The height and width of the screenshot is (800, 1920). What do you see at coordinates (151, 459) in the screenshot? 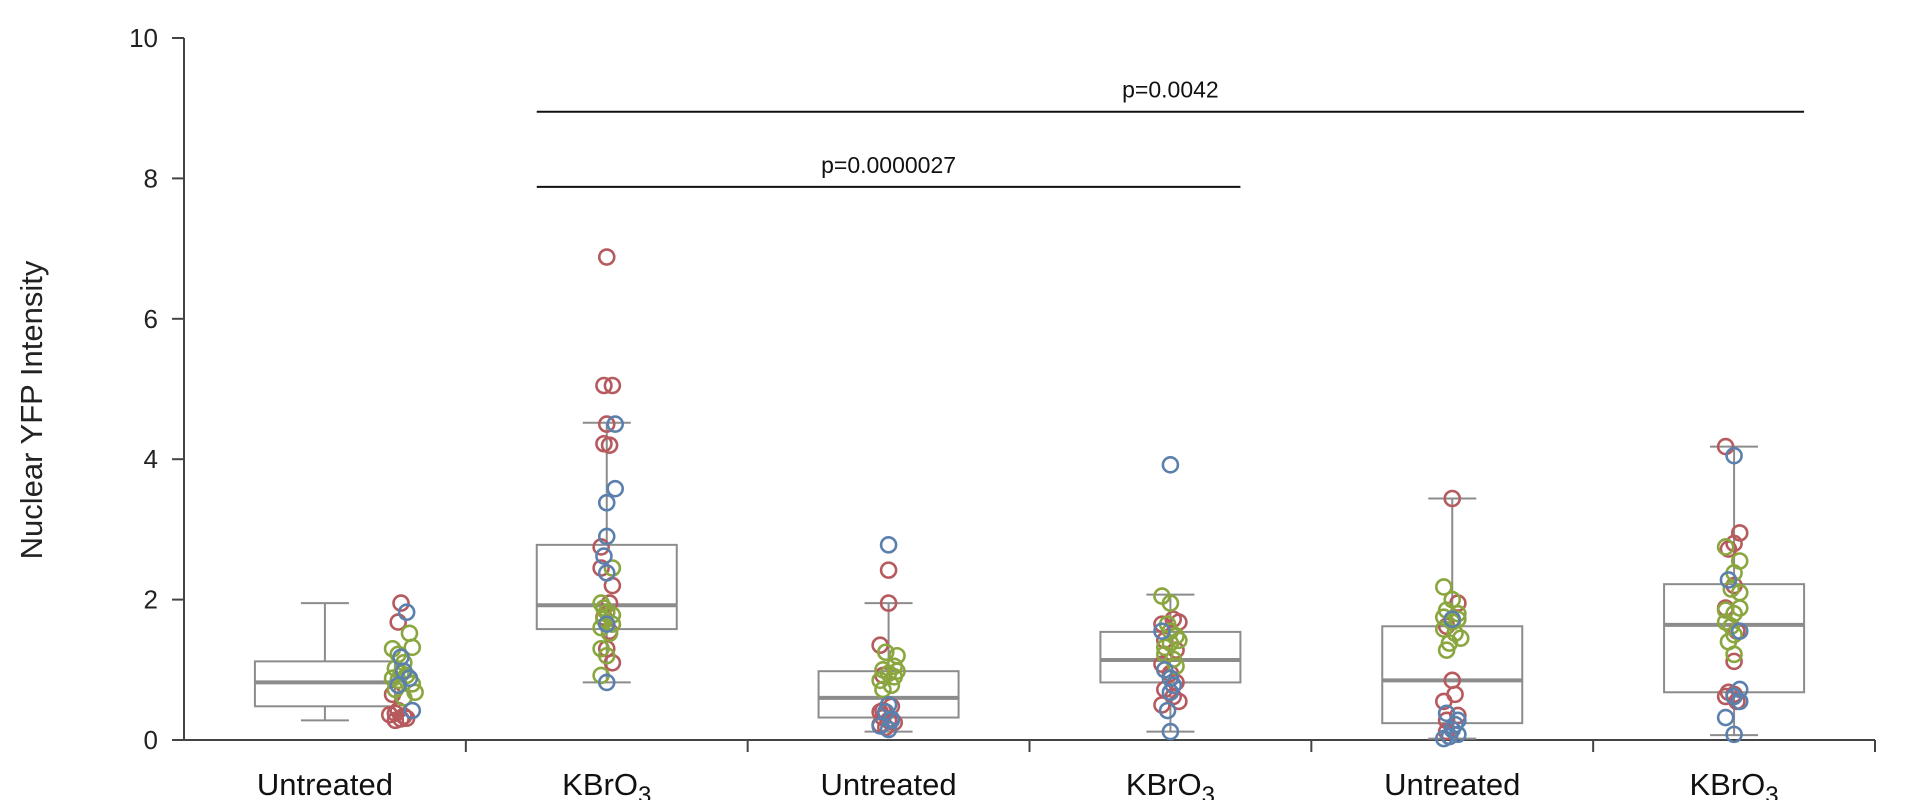
I see `y-tick-label: 4` at bounding box center [151, 459].